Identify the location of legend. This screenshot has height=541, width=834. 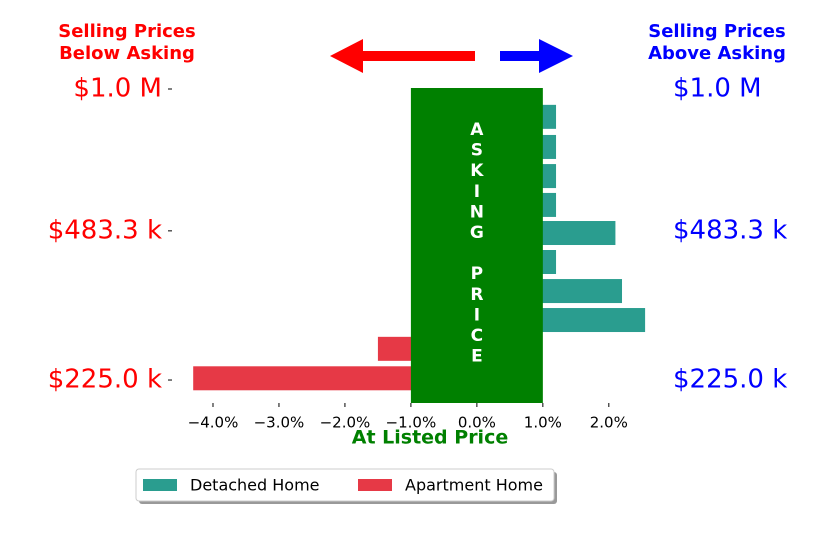
(345, 485).